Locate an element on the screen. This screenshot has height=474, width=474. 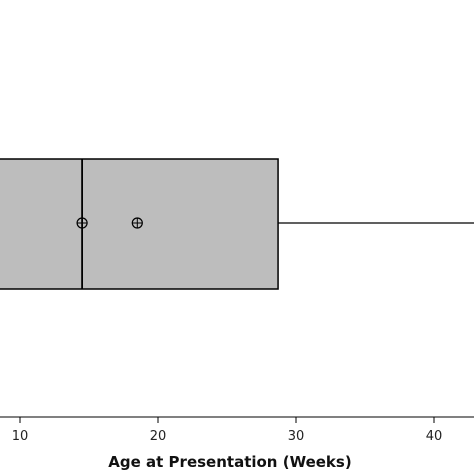
x-tick-label-10: 10 is located at coordinates (20, 436).